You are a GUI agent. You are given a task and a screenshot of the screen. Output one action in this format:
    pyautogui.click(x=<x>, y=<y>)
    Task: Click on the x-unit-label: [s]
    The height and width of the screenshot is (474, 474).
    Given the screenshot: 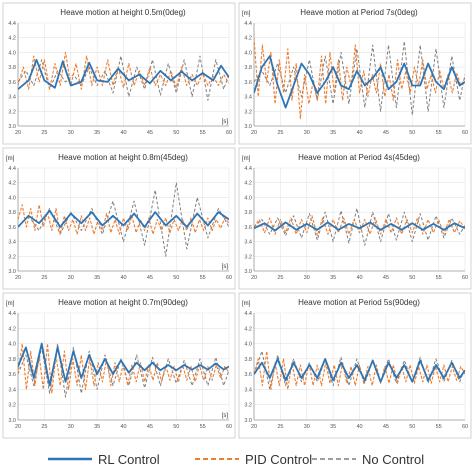 What is the action you would take?
    pyautogui.click(x=225, y=267)
    